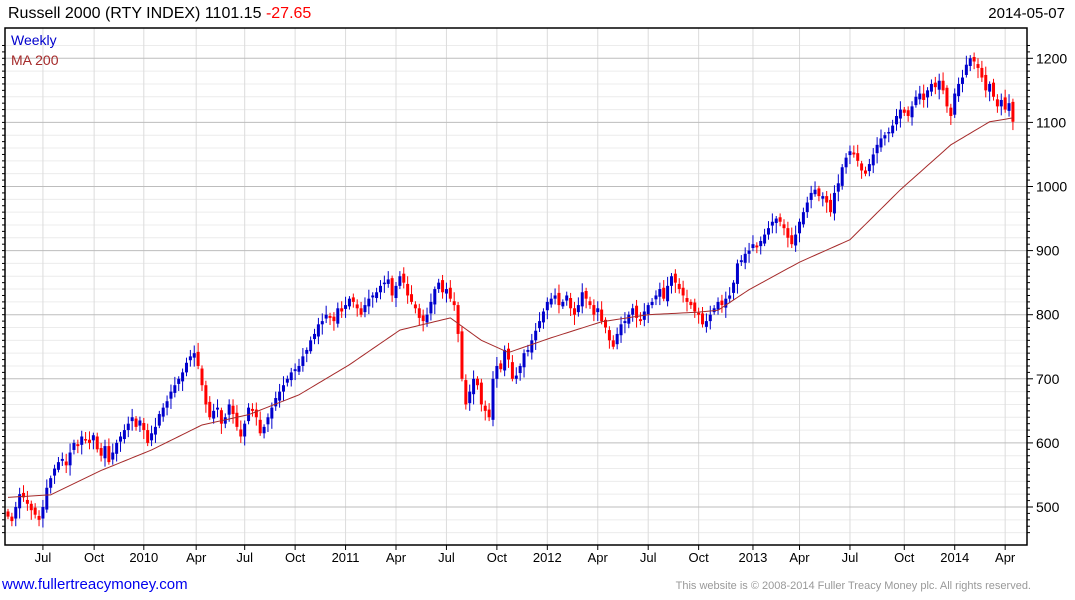 The image size is (1075, 600). Describe the element at coordinates (95, 584) in the screenshot. I see `website-link: www.fullertreacymoney.com` at that location.